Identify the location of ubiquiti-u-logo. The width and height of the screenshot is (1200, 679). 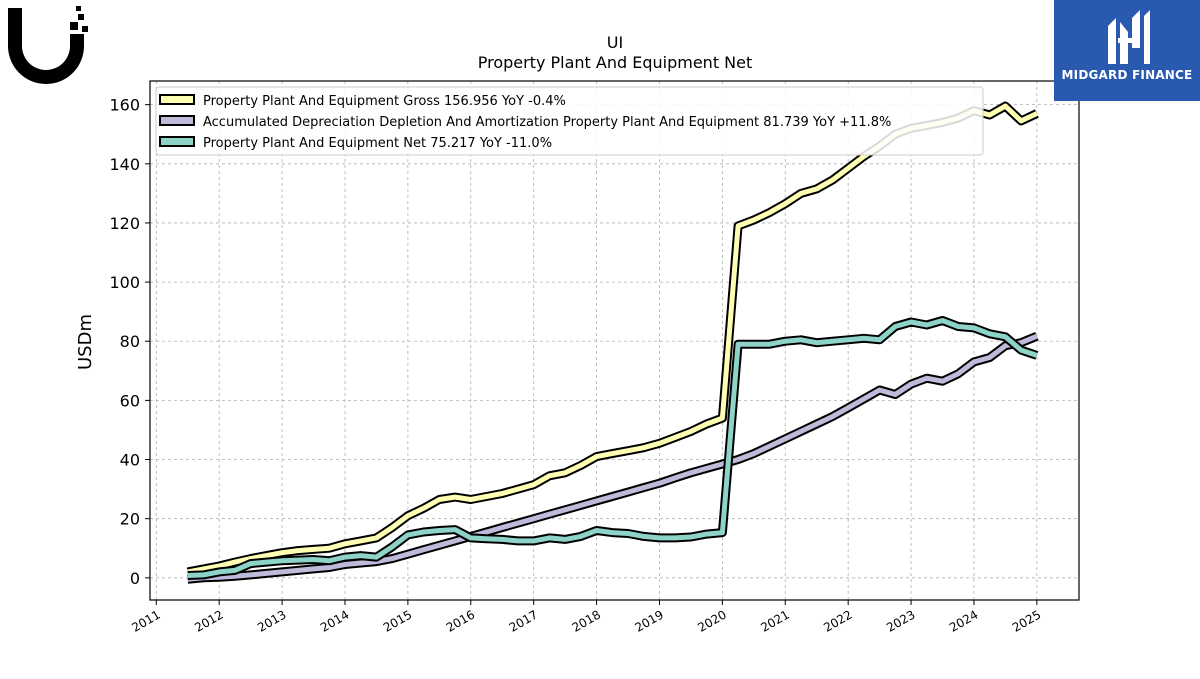
(48, 45).